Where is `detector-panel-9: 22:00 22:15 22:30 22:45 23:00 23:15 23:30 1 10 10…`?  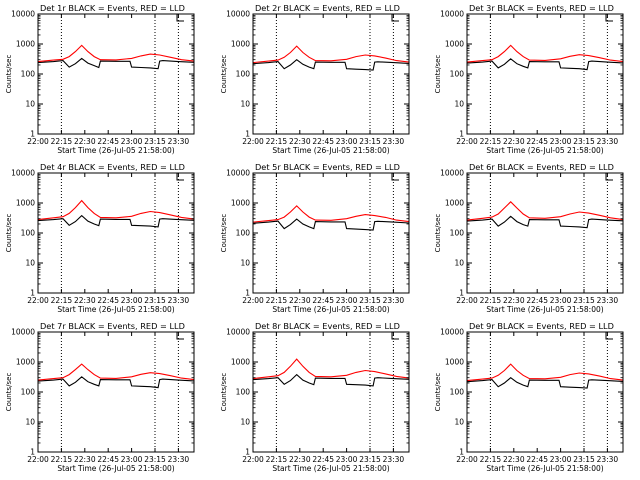 detector-panel-9: 22:00 22:15 22:30 22:45 23:00 23:15 23:30 1 10 10… is located at coordinates (529, 397).